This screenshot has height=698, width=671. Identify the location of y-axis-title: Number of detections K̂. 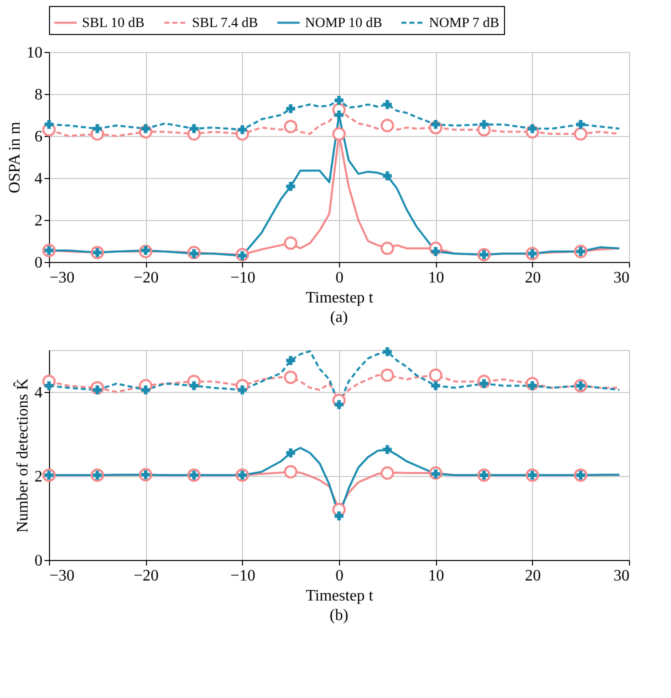
(22, 455).